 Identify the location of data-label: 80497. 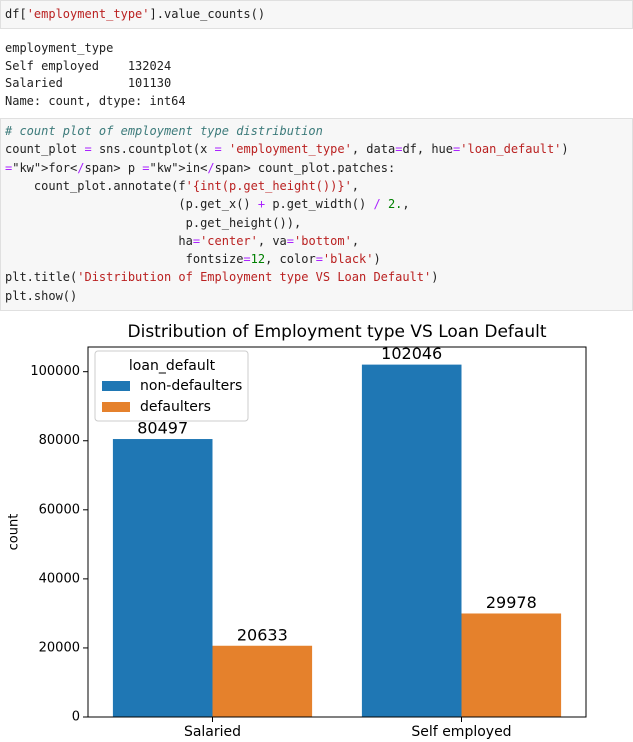
(162, 428).